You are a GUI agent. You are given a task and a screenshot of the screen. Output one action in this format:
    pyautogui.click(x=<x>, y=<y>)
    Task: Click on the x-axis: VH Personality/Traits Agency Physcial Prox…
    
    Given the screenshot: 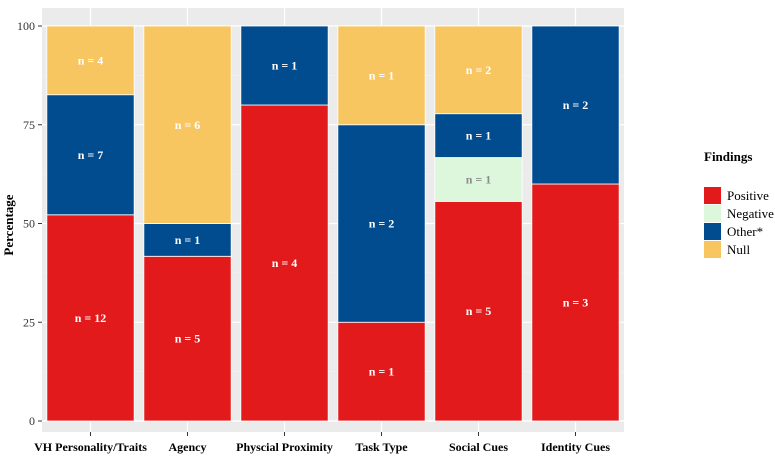 What is the action you would take?
    pyautogui.click(x=322, y=443)
    